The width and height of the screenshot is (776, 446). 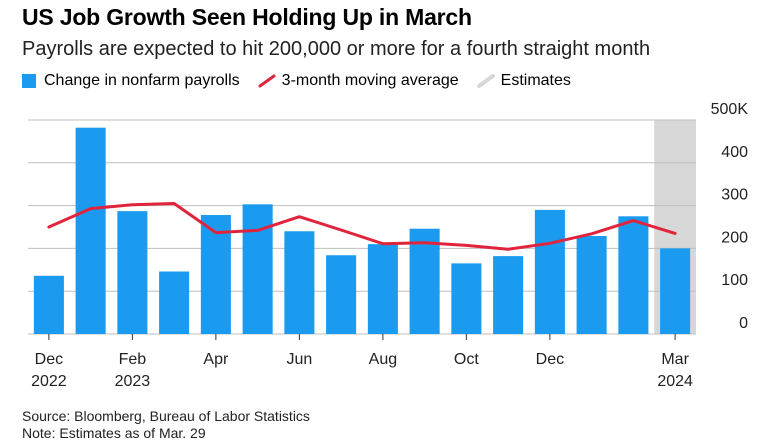 What do you see at coordinates (734, 237) in the screenshot?
I see `y-tick-label: 200` at bounding box center [734, 237].